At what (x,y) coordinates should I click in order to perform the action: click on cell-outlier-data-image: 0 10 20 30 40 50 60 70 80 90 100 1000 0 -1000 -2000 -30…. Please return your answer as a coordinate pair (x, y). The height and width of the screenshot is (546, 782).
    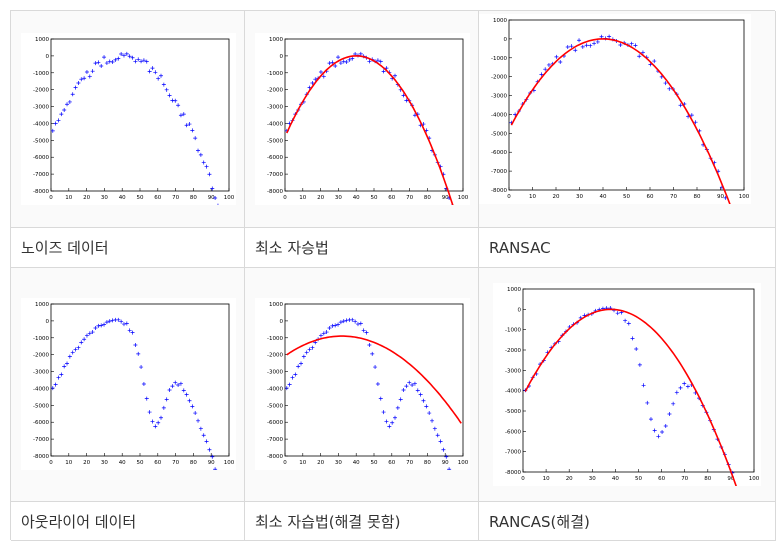
    Looking at the image, I should click on (128, 385).